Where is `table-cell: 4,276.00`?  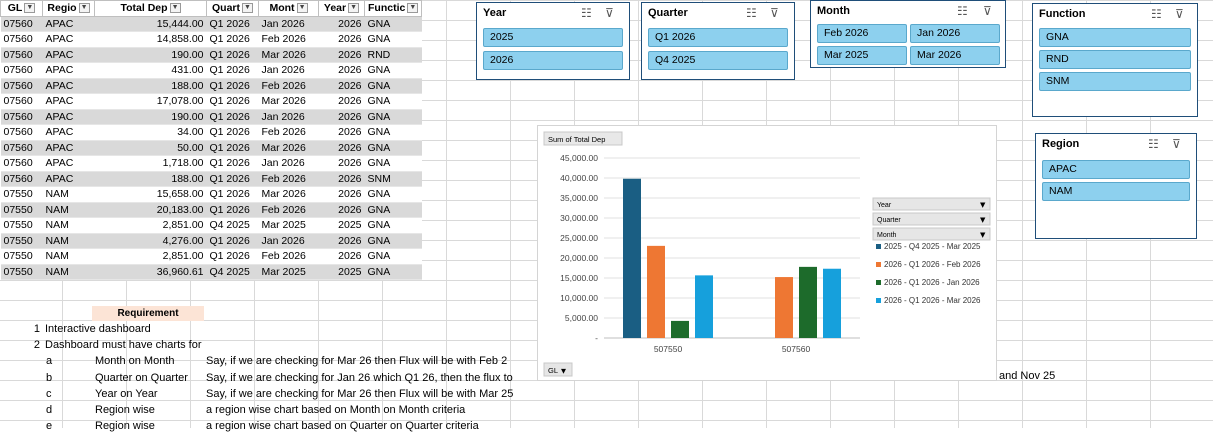
table-cell: 4,276.00 is located at coordinates (150, 241).